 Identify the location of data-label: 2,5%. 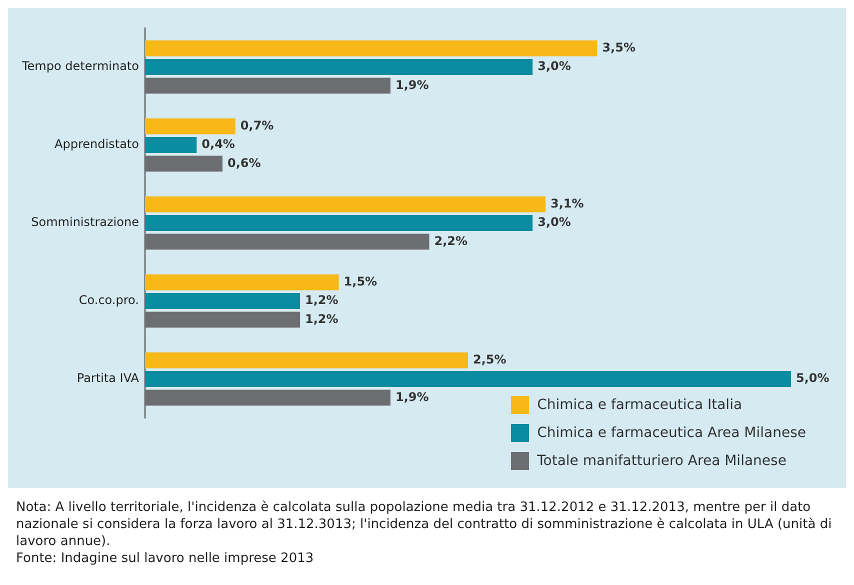
(489, 359).